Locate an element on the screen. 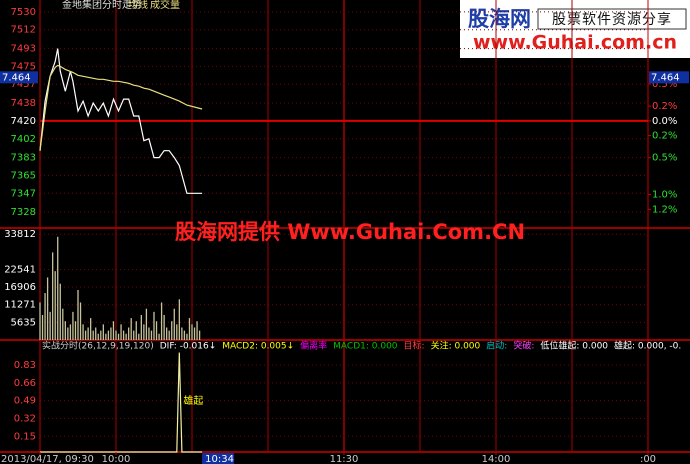  y-tick-label: 7457 is located at coordinates (23, 84).